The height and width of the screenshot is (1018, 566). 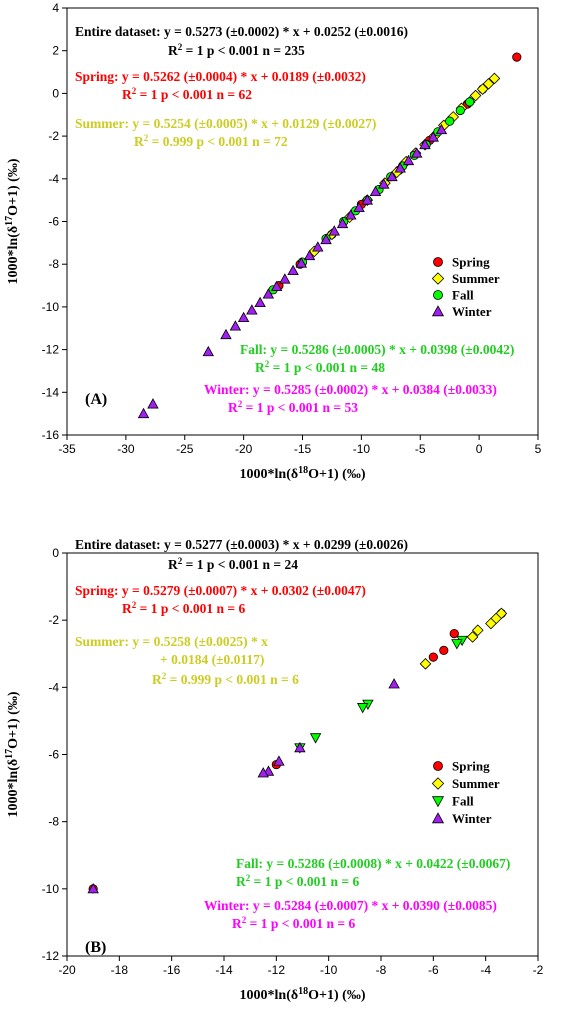 I want to click on regression-stats: R2 = 1 p < 0.001 n = 62, so click(x=187, y=94).